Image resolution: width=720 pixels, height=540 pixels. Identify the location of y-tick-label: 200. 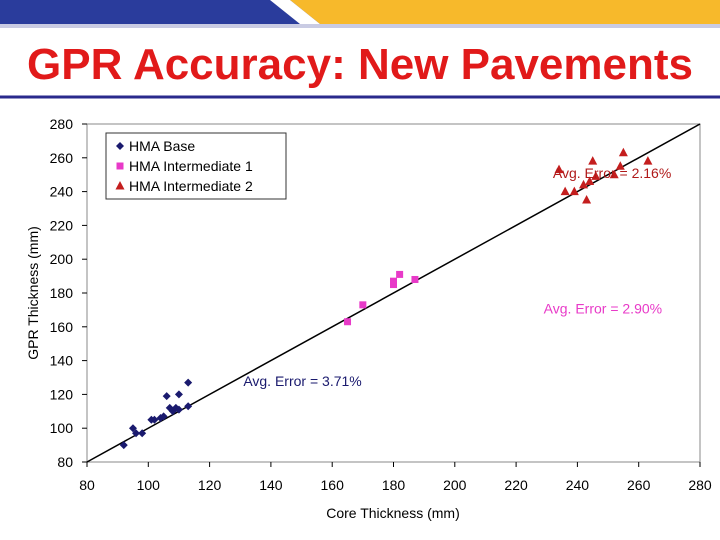
(62, 259).